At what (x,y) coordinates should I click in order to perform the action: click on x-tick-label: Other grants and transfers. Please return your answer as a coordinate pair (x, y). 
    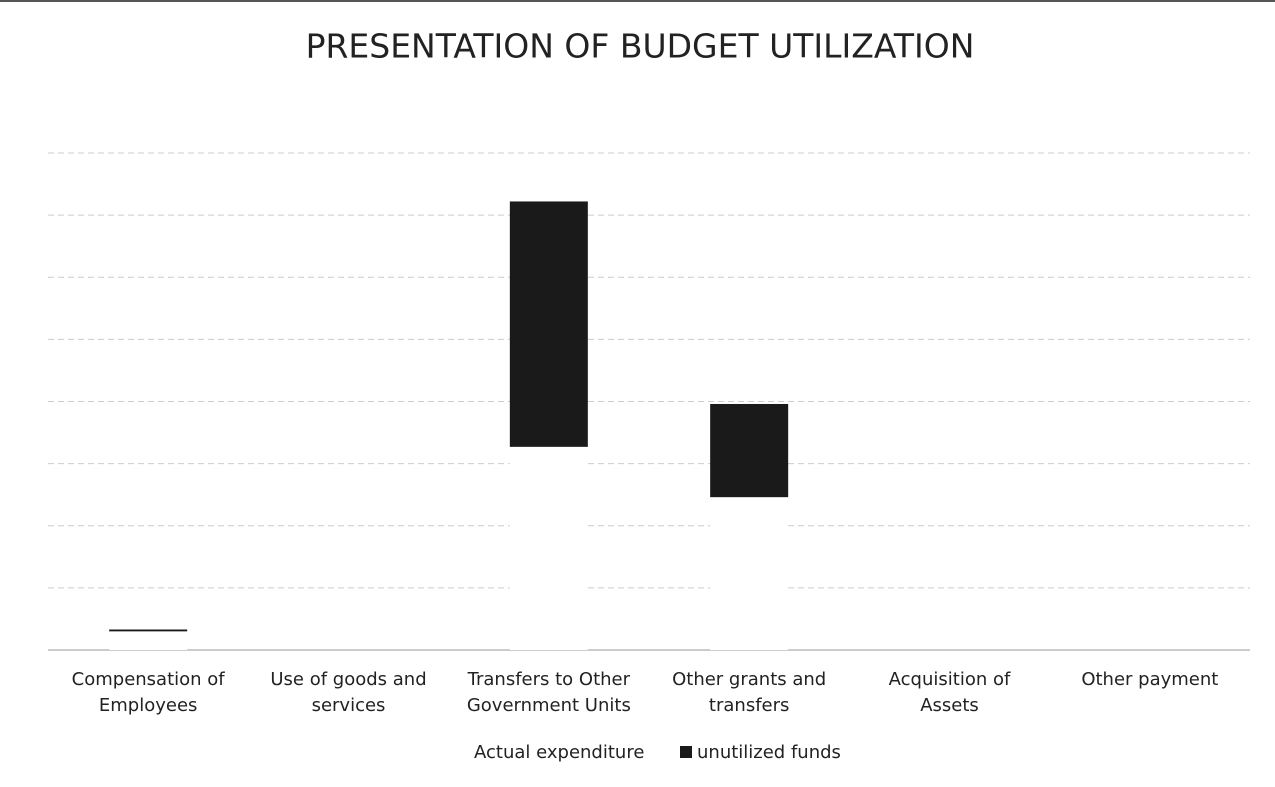
    Looking at the image, I should click on (749, 692).